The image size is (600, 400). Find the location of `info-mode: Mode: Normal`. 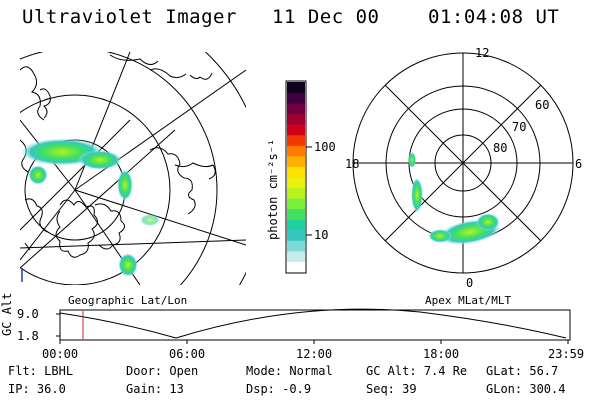

info-mode: Mode: Normal is located at coordinates (289, 371).